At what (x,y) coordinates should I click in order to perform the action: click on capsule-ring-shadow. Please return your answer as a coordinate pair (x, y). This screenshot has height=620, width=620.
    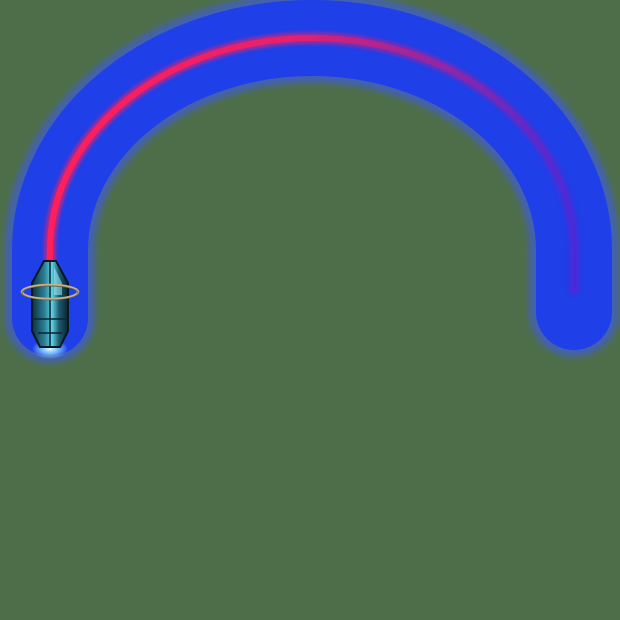
    Looking at the image, I should click on (50, 293).